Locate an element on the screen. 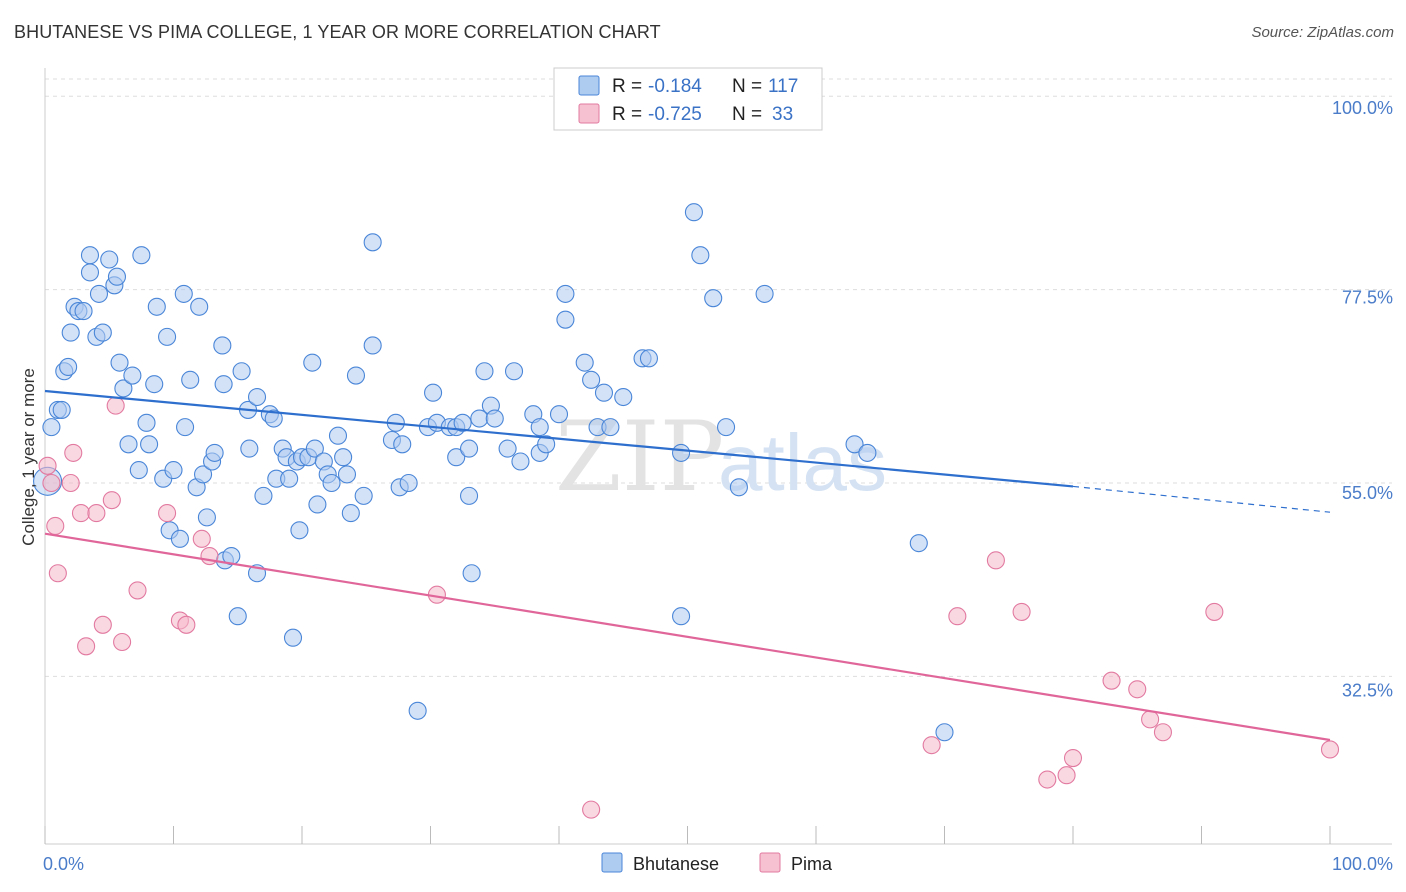  x-tick-label-0: 0.0% is located at coordinates (63, 864).